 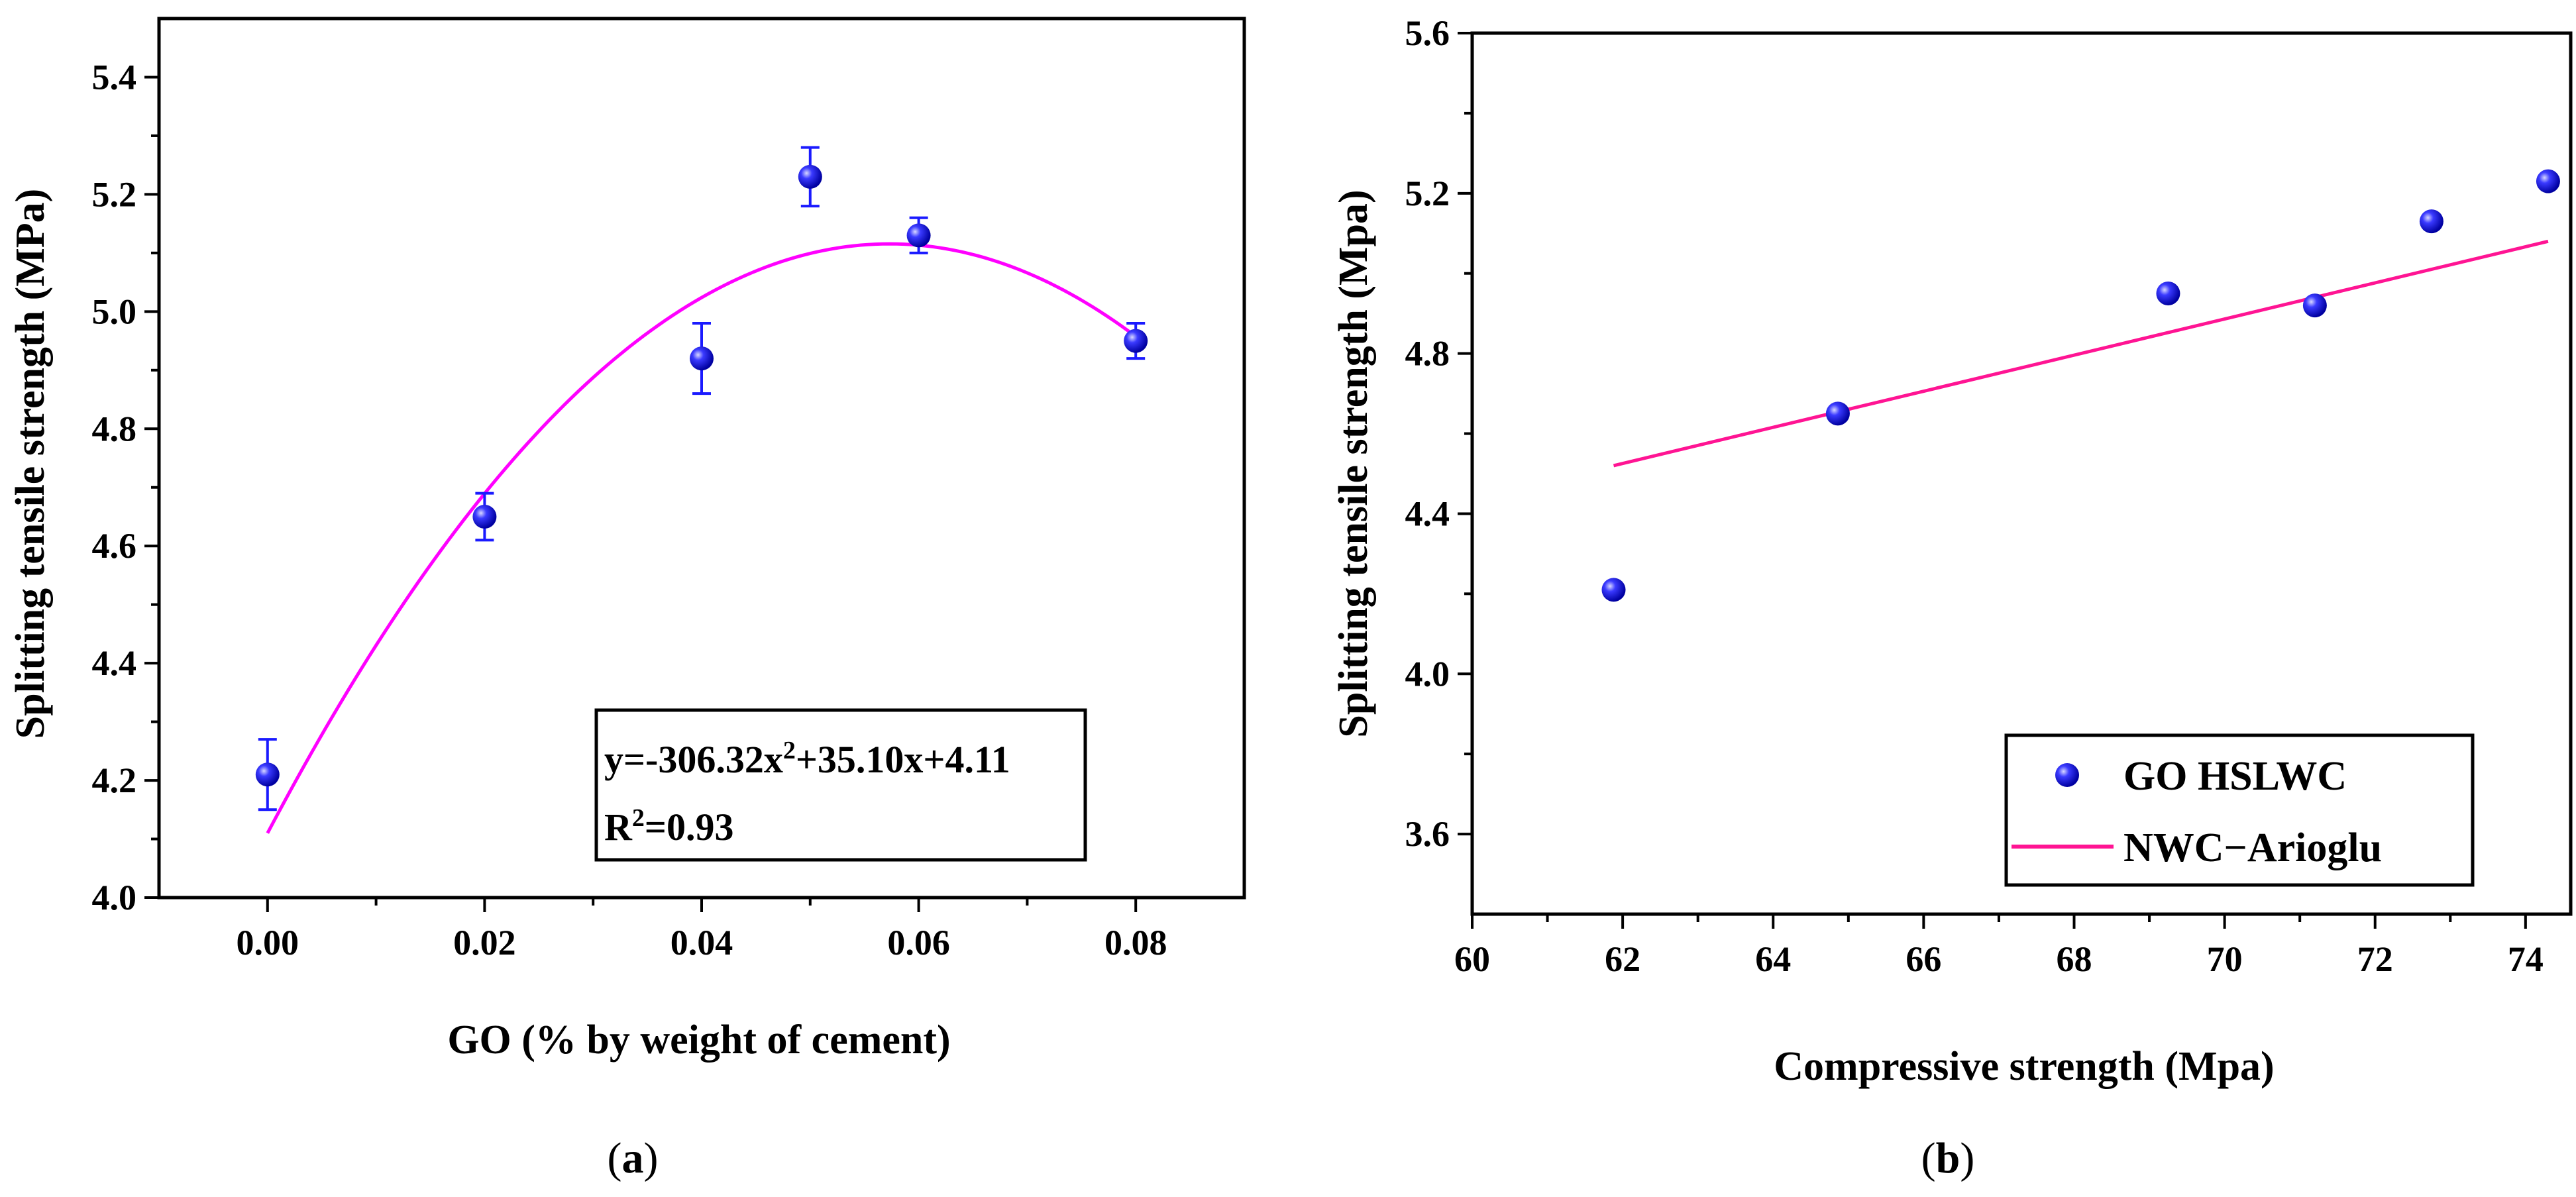 I want to click on chart-a-r-squared: R2=0.93, so click(x=668, y=826).